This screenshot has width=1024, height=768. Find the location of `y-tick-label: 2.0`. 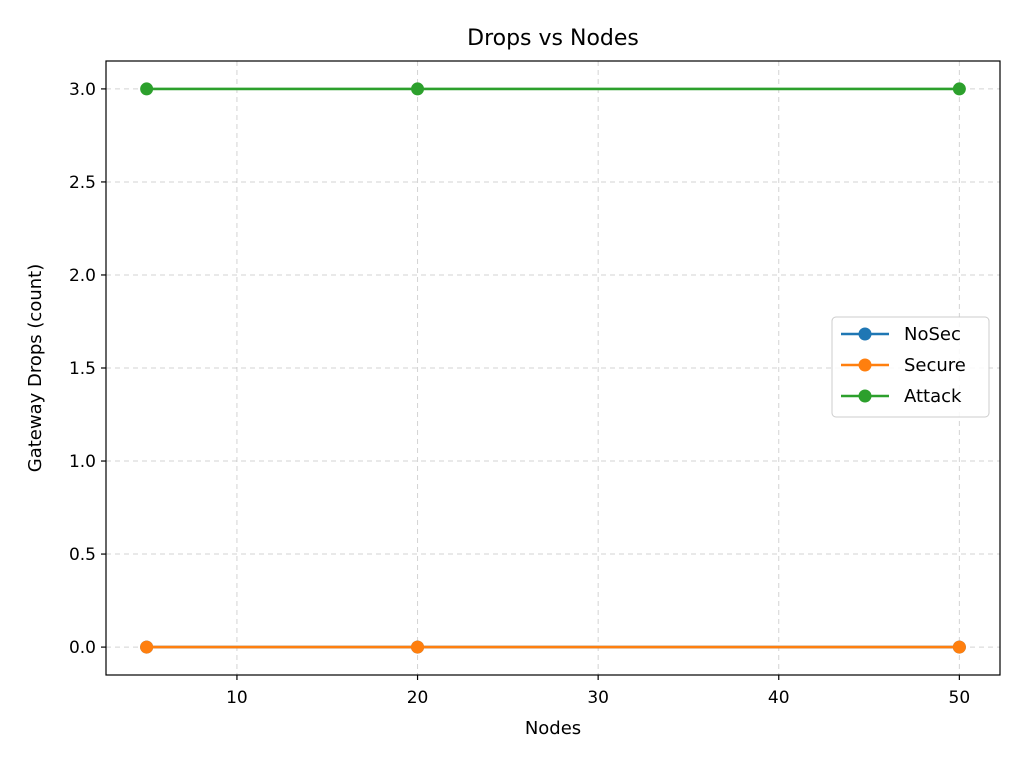

y-tick-label: 2.0 is located at coordinates (82, 276).